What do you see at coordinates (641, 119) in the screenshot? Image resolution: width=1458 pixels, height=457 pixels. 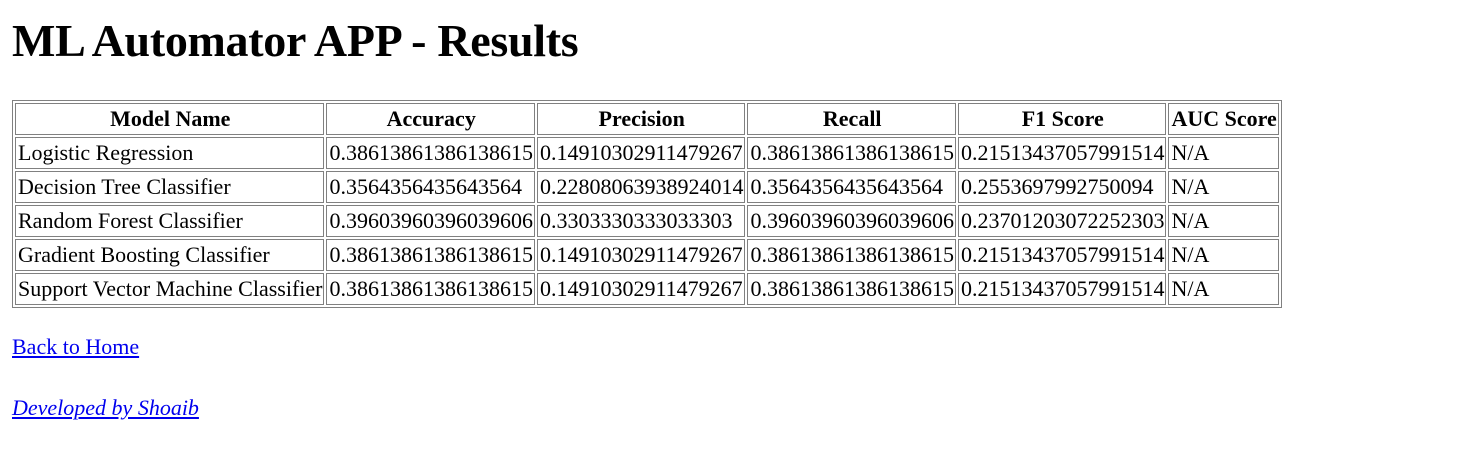 I see `header-precision: Precision` at bounding box center [641, 119].